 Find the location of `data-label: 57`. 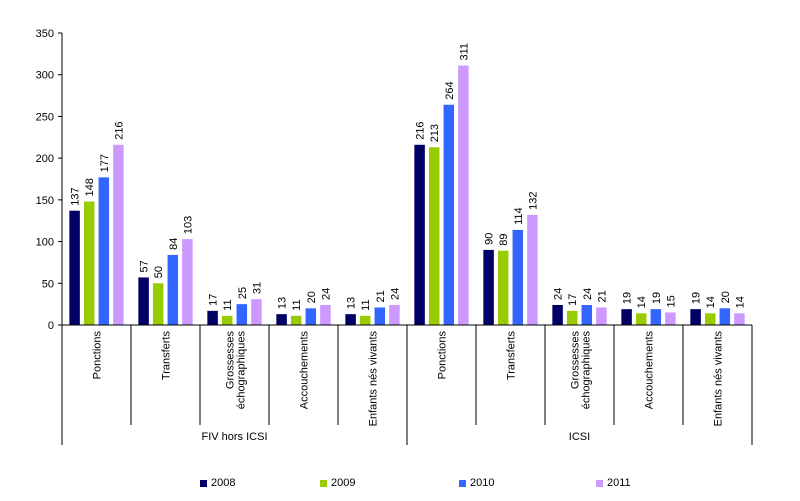

data-label: 57 is located at coordinates (145, 266).